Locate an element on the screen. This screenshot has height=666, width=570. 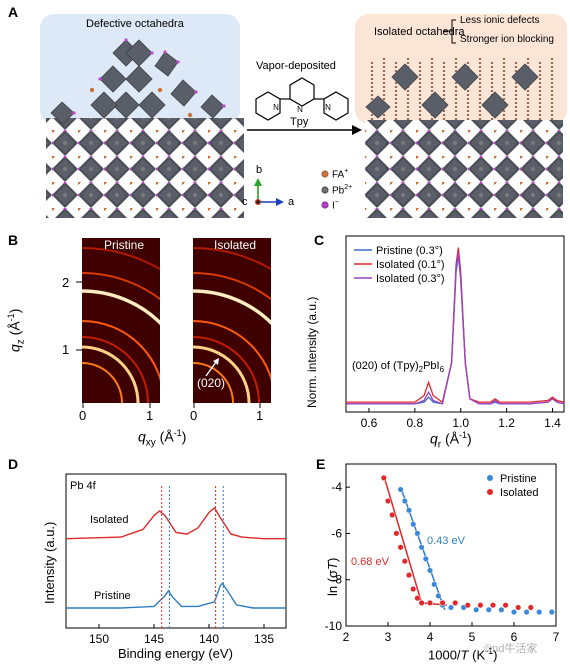
isolated-octahedra-label: Isolated octahedra is located at coordinates (419, 32).